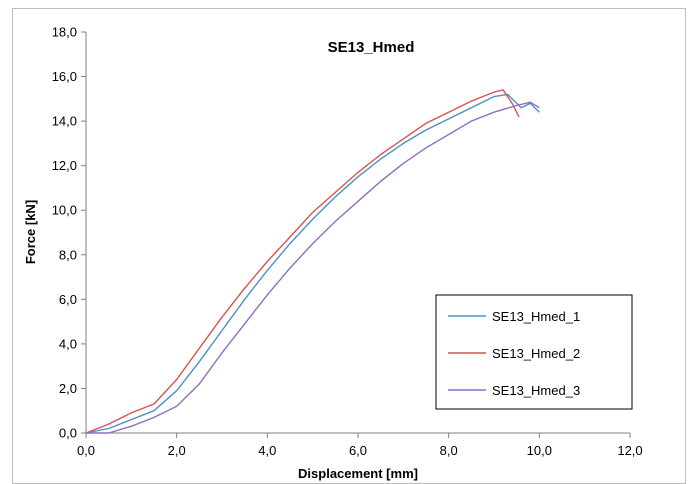  Describe the element at coordinates (371, 47) in the screenshot. I see `chart-title: SE13_Hmed` at that location.